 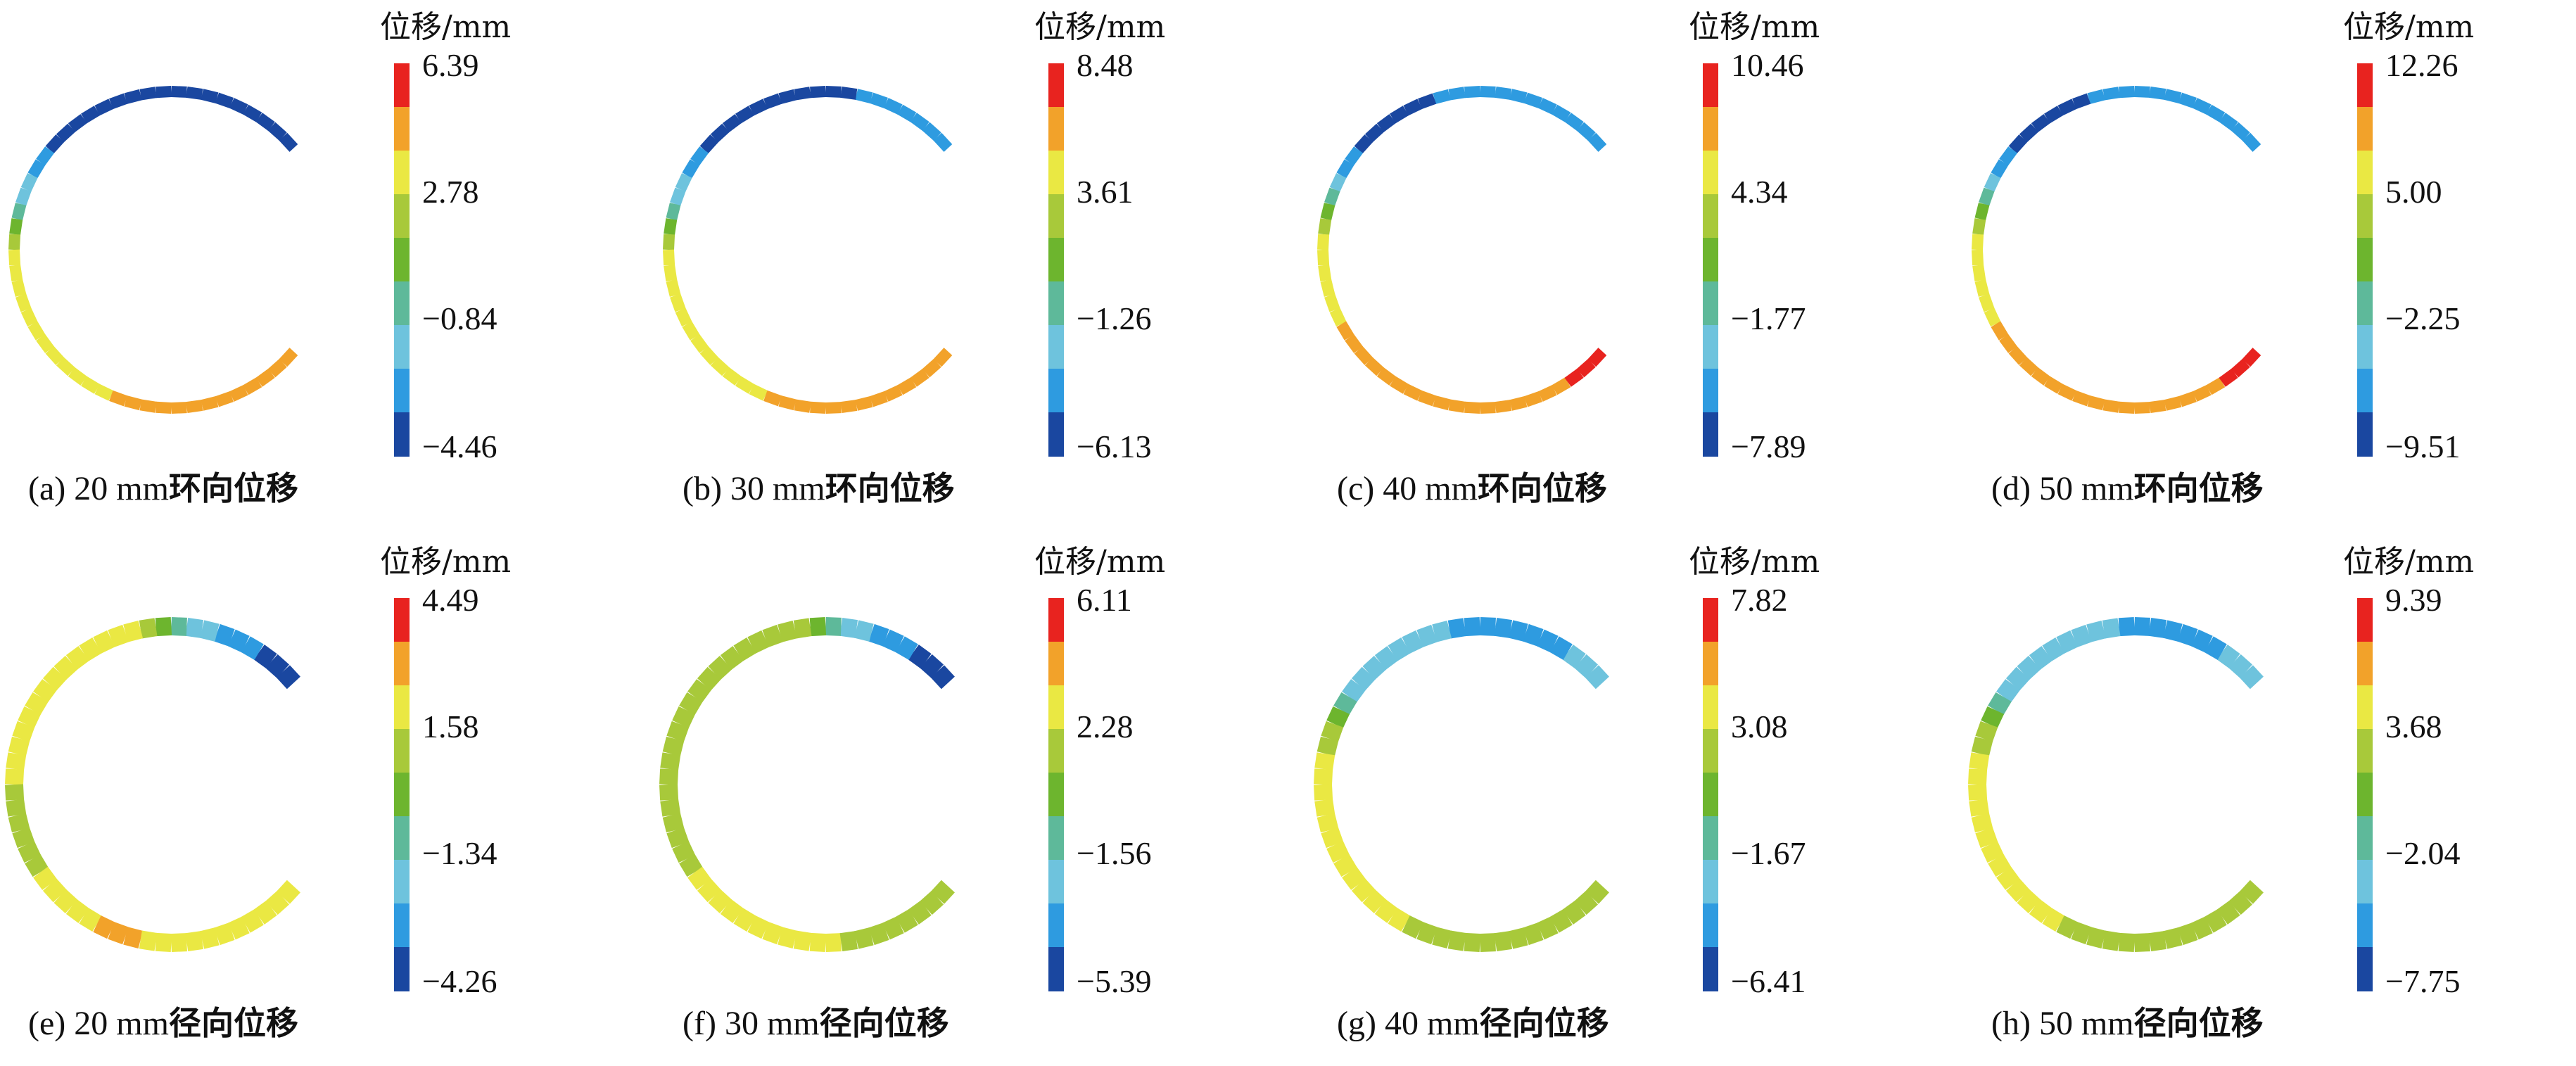 I want to click on panel-caption: (h) 50 mm径向位移, so click(x=2127, y=1021).